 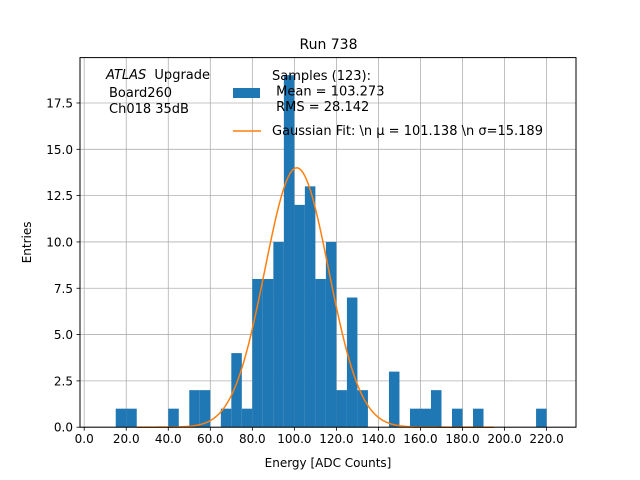 I want to click on y-tick-label-2: 5.0, so click(x=63, y=335).